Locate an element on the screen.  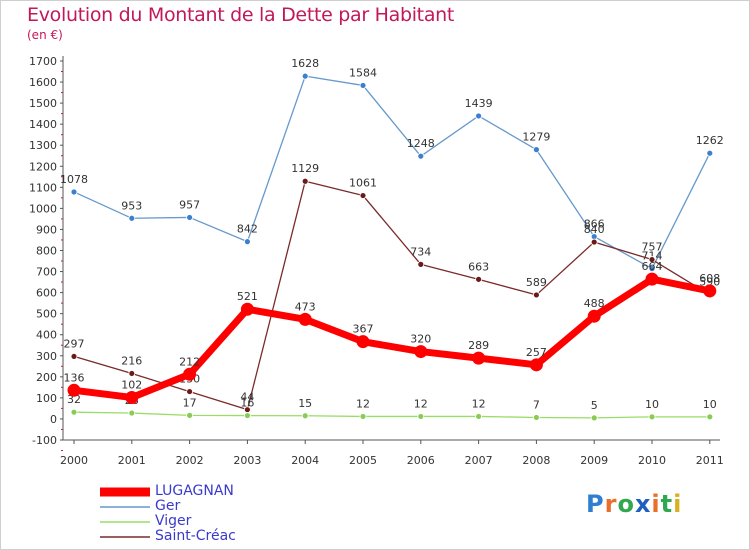
data-label-lugagnan: 488 is located at coordinates (594, 303).